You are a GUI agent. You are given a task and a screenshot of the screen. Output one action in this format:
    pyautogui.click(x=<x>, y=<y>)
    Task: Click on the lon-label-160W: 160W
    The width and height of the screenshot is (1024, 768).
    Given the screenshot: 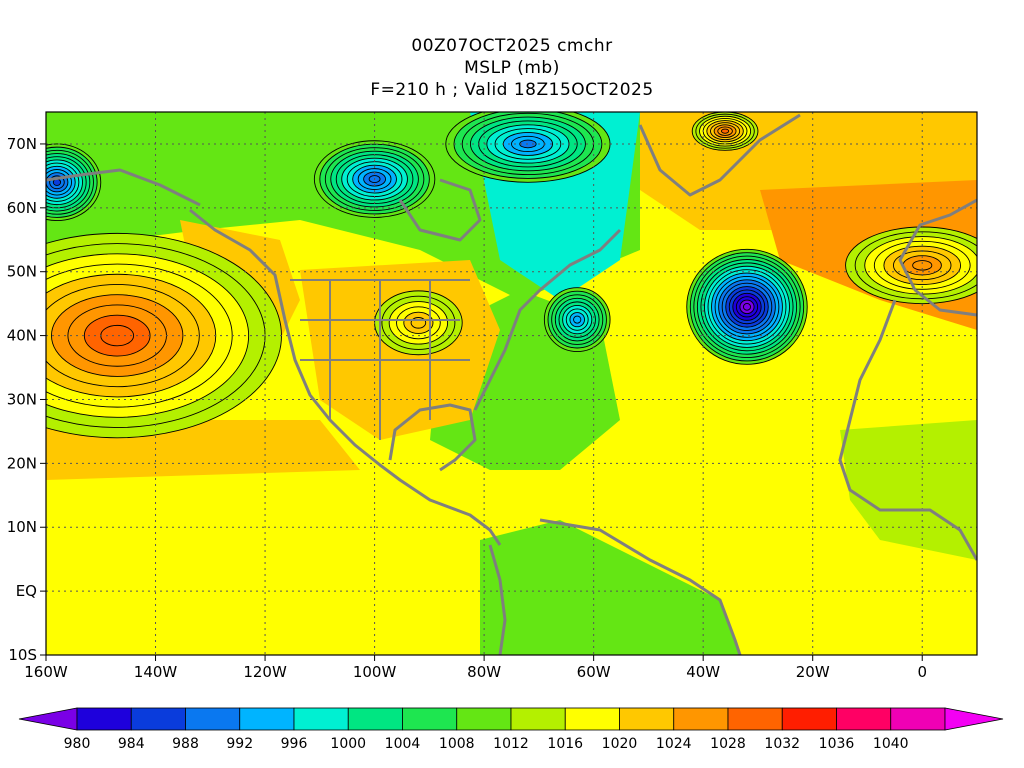 What is the action you would take?
    pyautogui.click(x=46, y=672)
    